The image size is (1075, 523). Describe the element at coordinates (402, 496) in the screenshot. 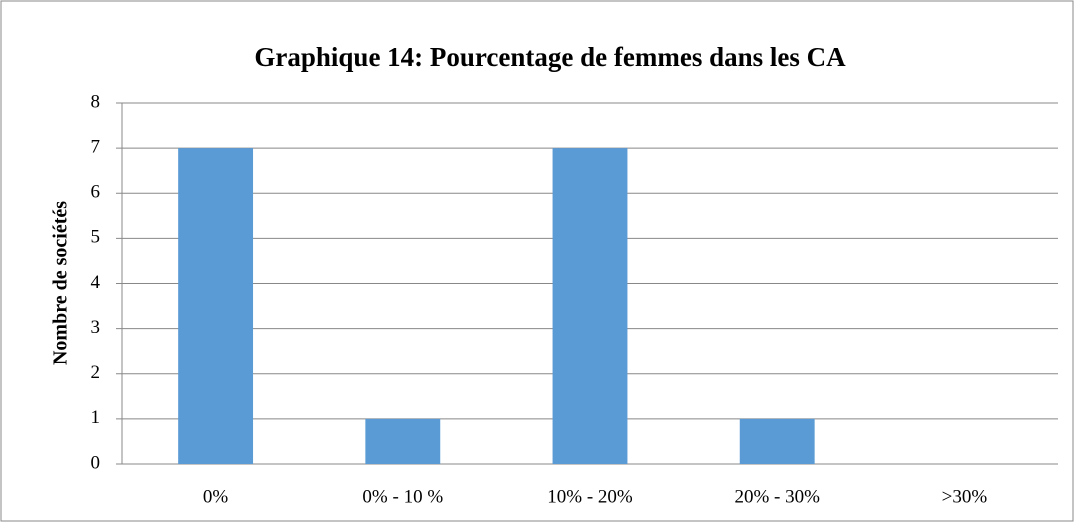

I see `x-tick-label: 0% - 10 %` at that location.